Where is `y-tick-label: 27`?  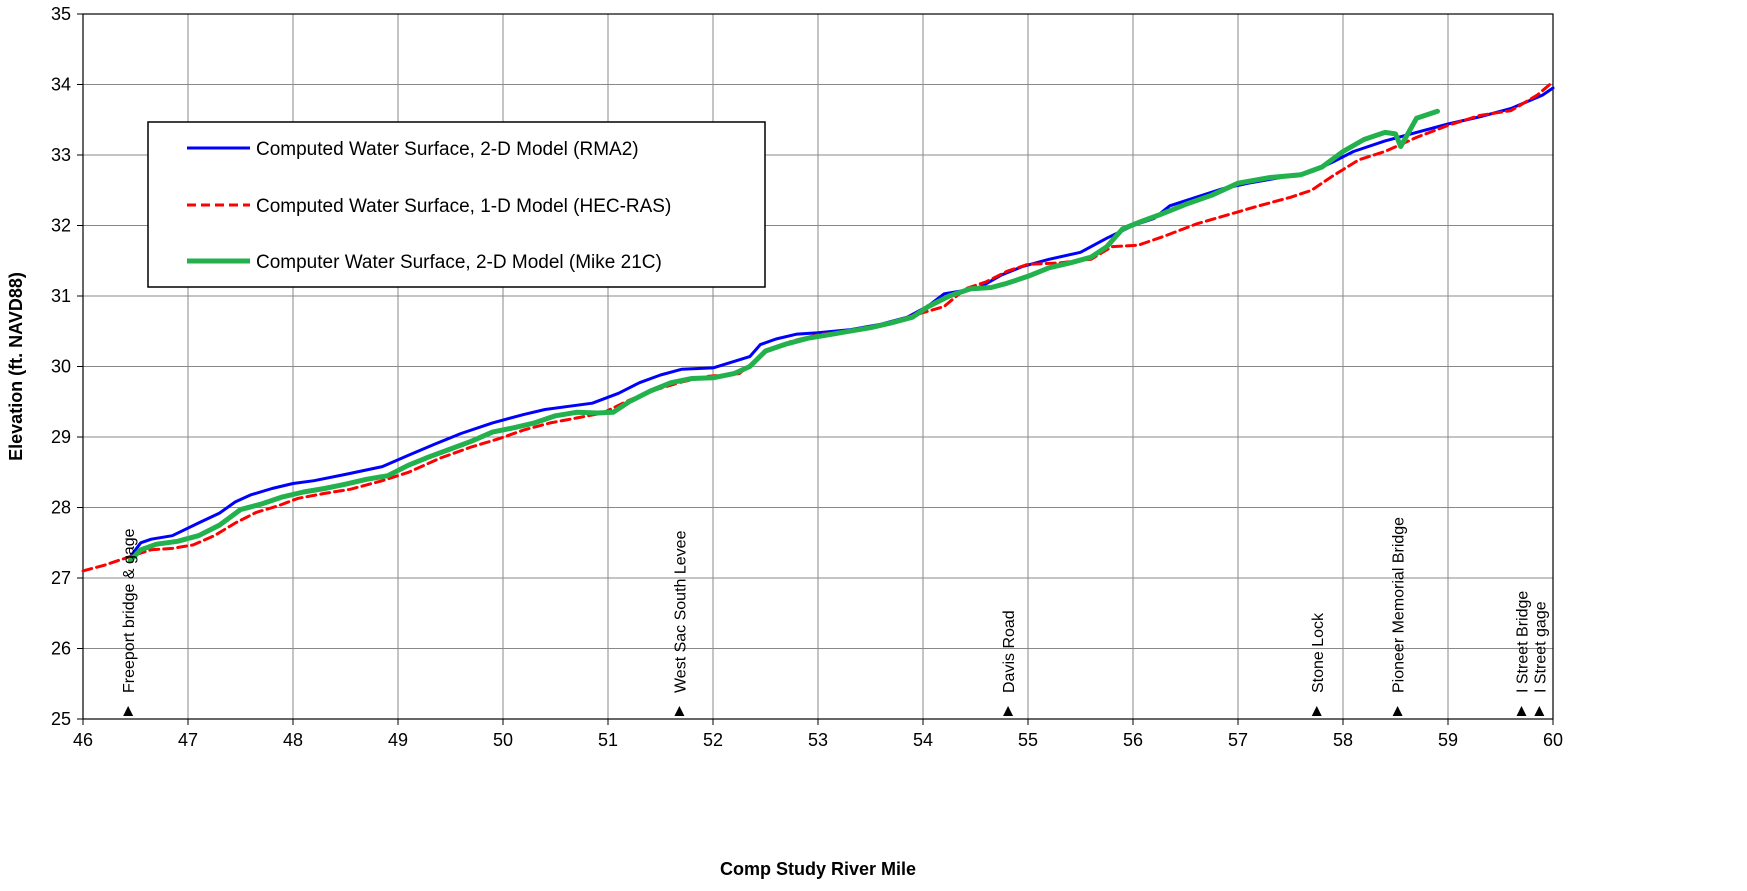
y-tick-label: 27 is located at coordinates (61, 578).